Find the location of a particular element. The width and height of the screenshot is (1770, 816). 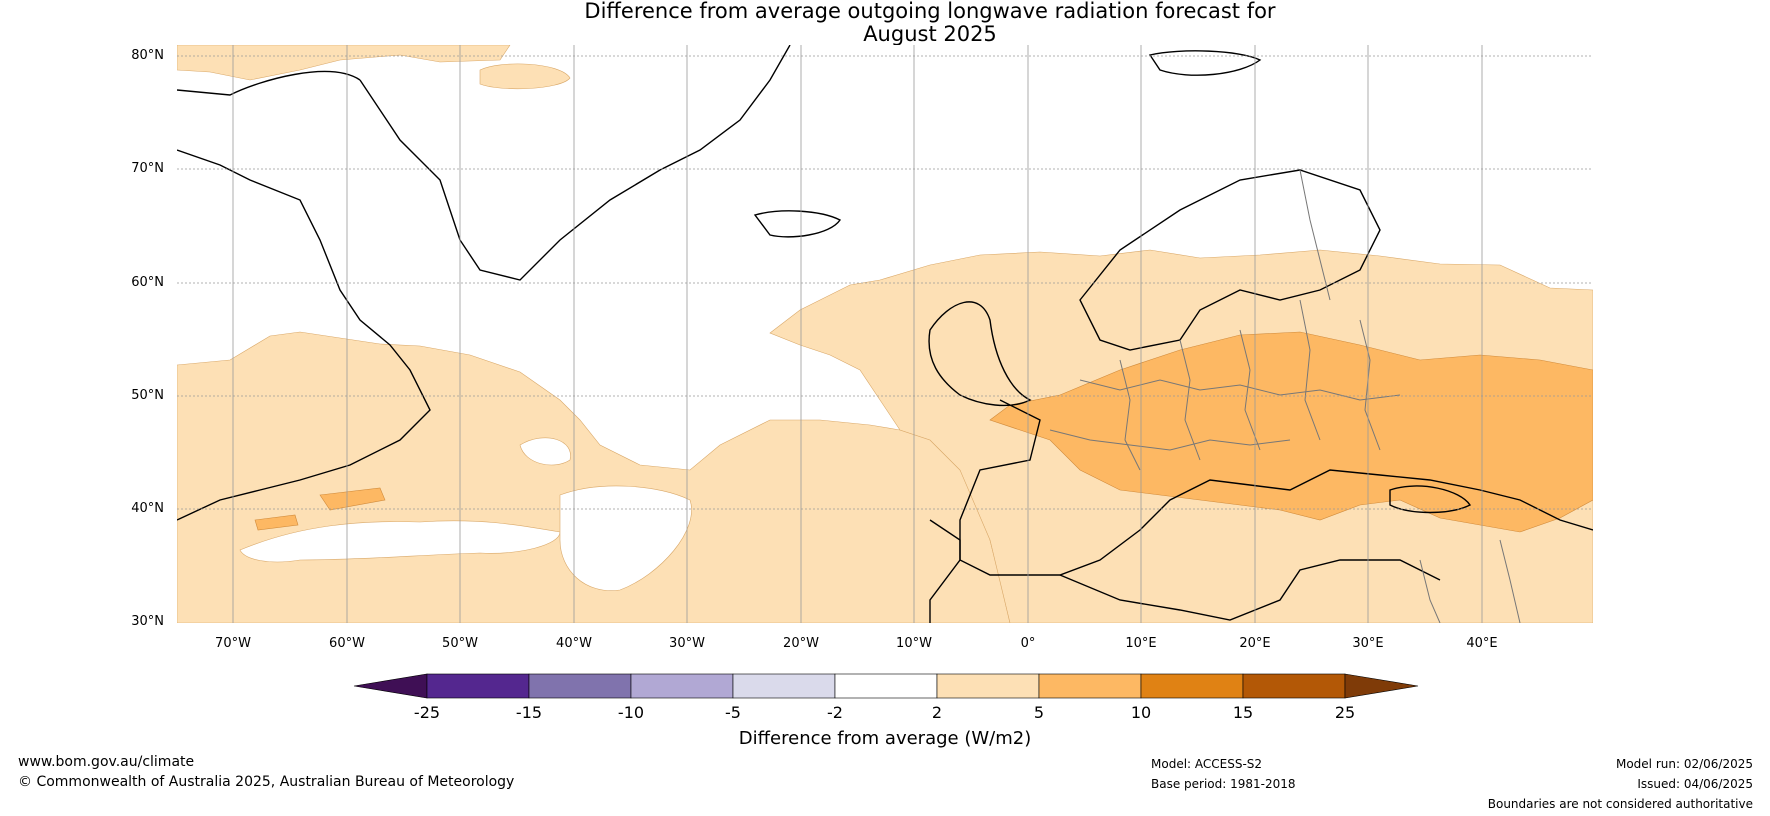

lon-label-0: 0° is located at coordinates (1028, 643).